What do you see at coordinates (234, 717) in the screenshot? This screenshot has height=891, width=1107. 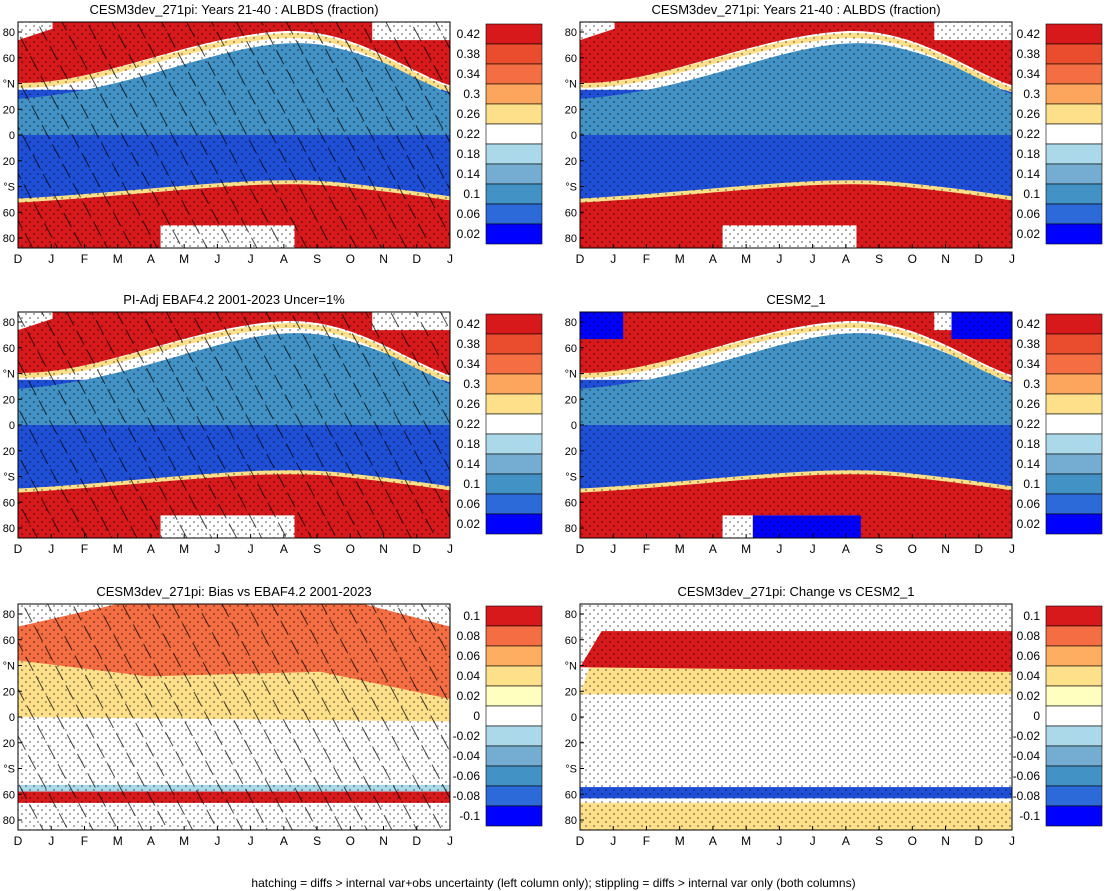 I see `plot-area` at bounding box center [234, 717].